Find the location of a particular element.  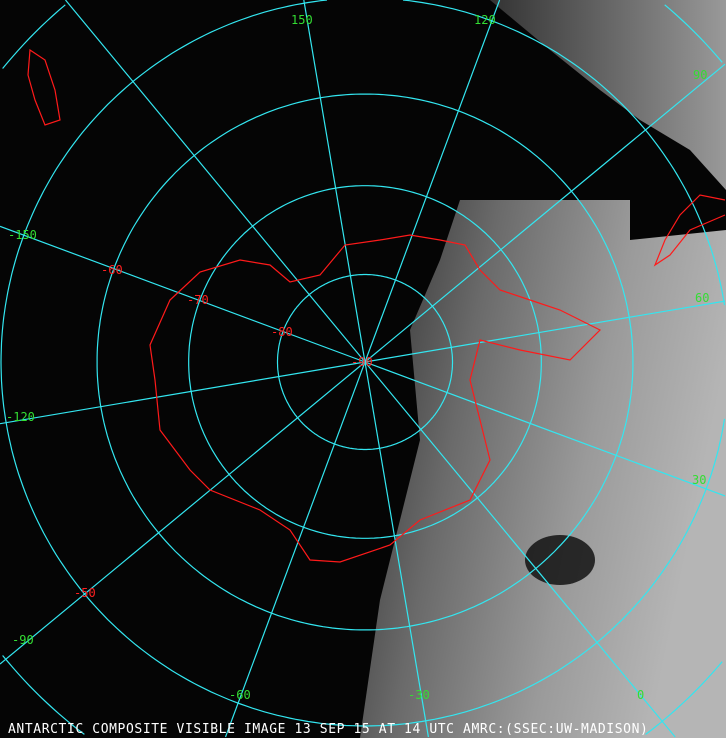

lat-label: -50 is located at coordinates (85, 593).